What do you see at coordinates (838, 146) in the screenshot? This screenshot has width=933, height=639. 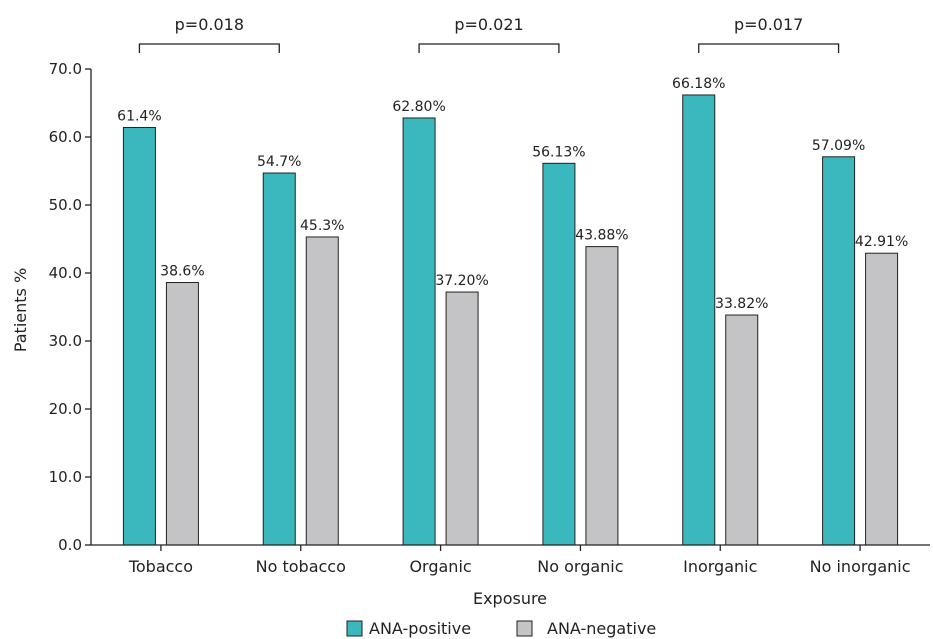 I see `data-label: 57.09%` at bounding box center [838, 146].